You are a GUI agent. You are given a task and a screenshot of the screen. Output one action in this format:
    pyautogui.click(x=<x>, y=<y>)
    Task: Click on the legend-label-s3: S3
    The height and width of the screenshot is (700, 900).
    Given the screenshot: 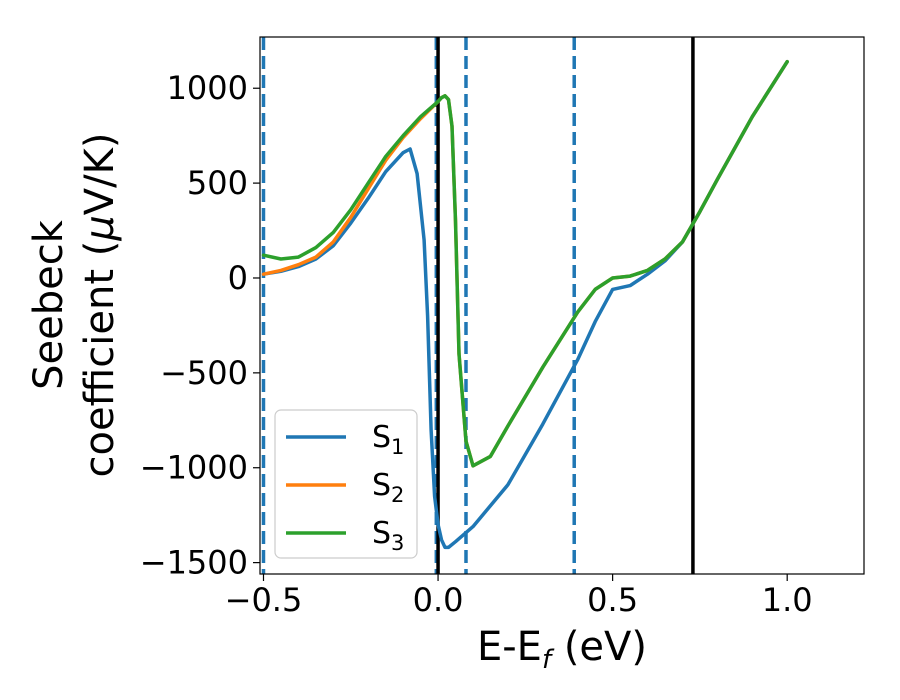 What is the action you would take?
    pyautogui.click(x=388, y=535)
    